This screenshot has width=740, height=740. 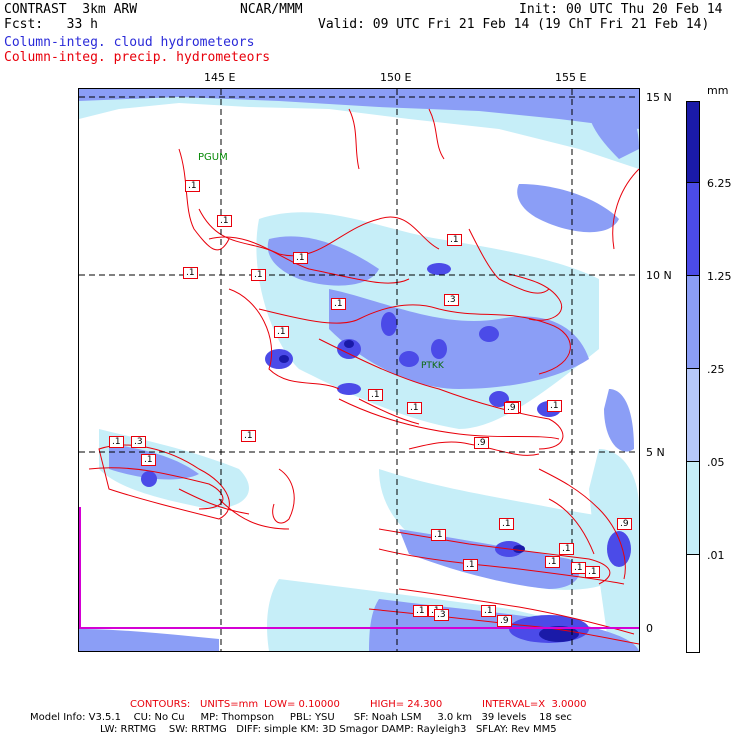 What do you see at coordinates (659, 97) in the screenshot?
I see `lat-label-15n: 15 N` at bounding box center [659, 97].